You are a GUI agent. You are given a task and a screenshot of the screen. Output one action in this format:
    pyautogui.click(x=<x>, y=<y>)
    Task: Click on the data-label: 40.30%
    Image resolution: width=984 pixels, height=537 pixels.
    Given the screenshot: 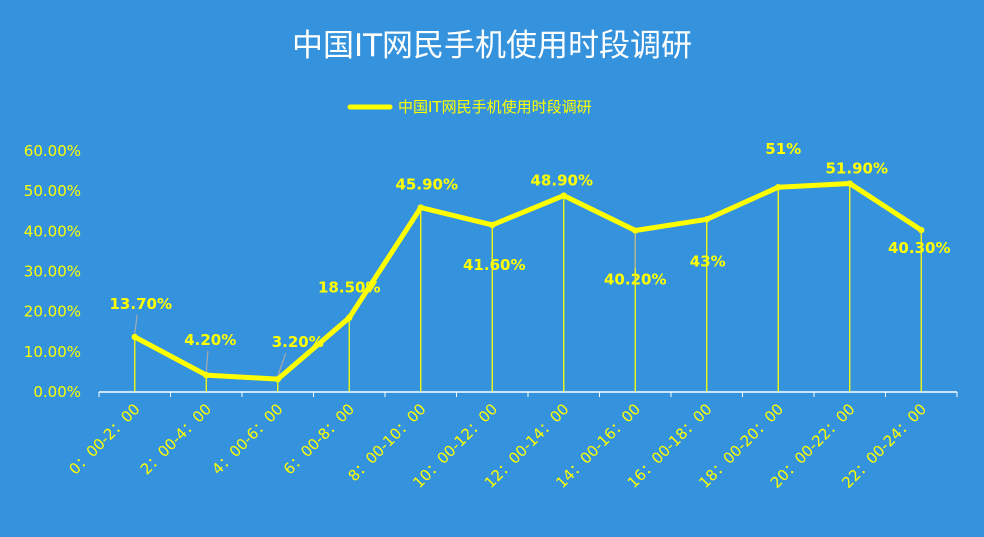 What is the action you would take?
    pyautogui.click(x=919, y=248)
    